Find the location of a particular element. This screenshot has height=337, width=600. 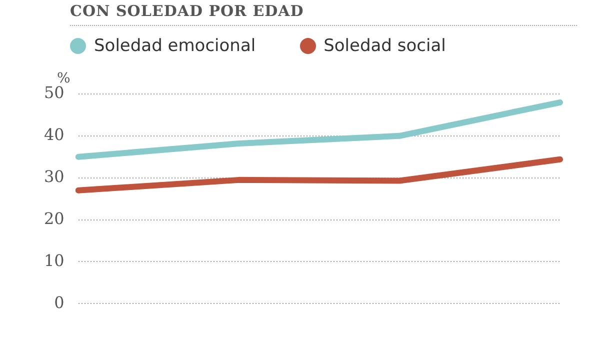

legend-label: Soledad social is located at coordinates (385, 46).